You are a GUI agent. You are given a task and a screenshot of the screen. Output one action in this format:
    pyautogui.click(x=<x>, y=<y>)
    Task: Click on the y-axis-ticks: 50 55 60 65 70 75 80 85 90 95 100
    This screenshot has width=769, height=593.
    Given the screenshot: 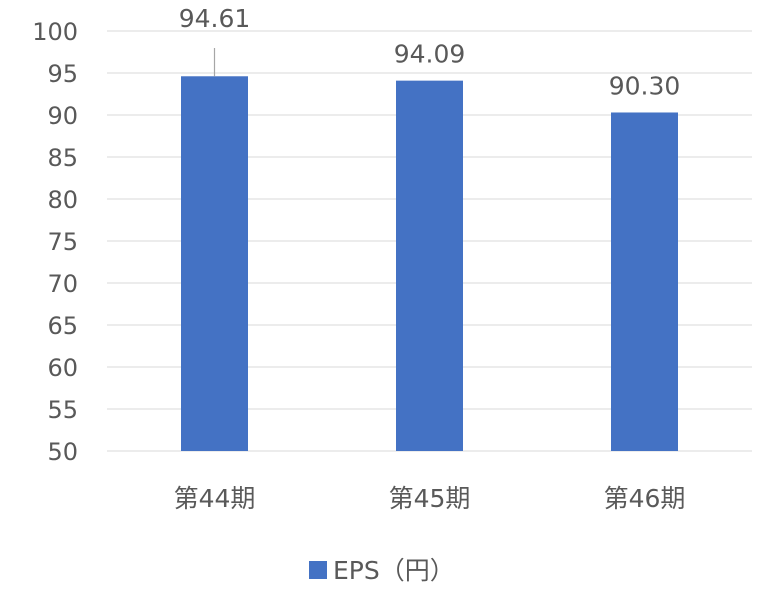 What is the action you would take?
    pyautogui.click(x=55, y=242)
    